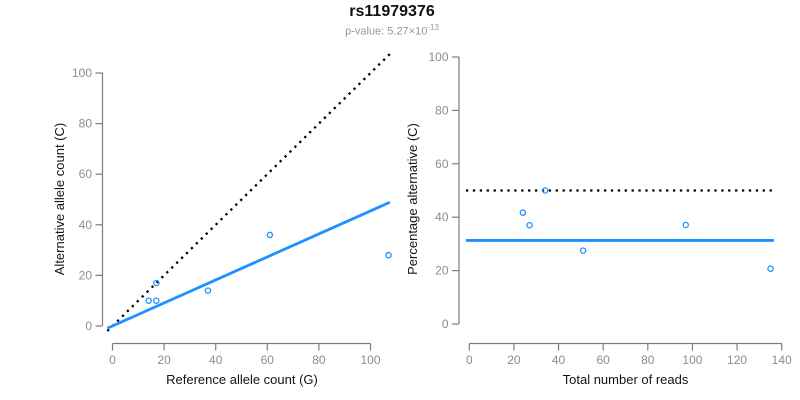 This screenshot has height=400, width=800. I want to click on y-axis-title: Alternative allele count (C), so click(59, 199).